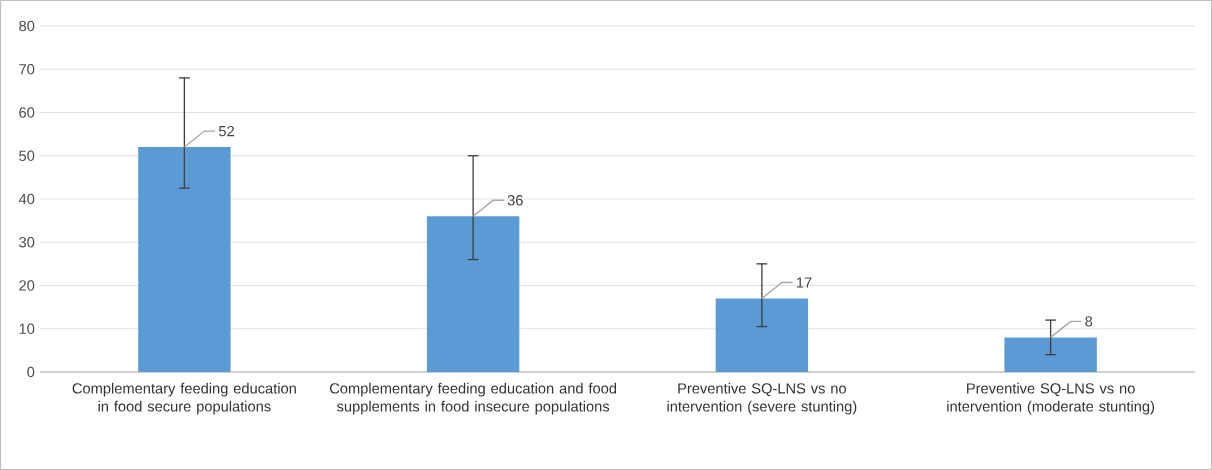 The image size is (1212, 470). I want to click on x-tick-label: Complementary feeding education and food supplements in food insecure populations, so click(473, 398).